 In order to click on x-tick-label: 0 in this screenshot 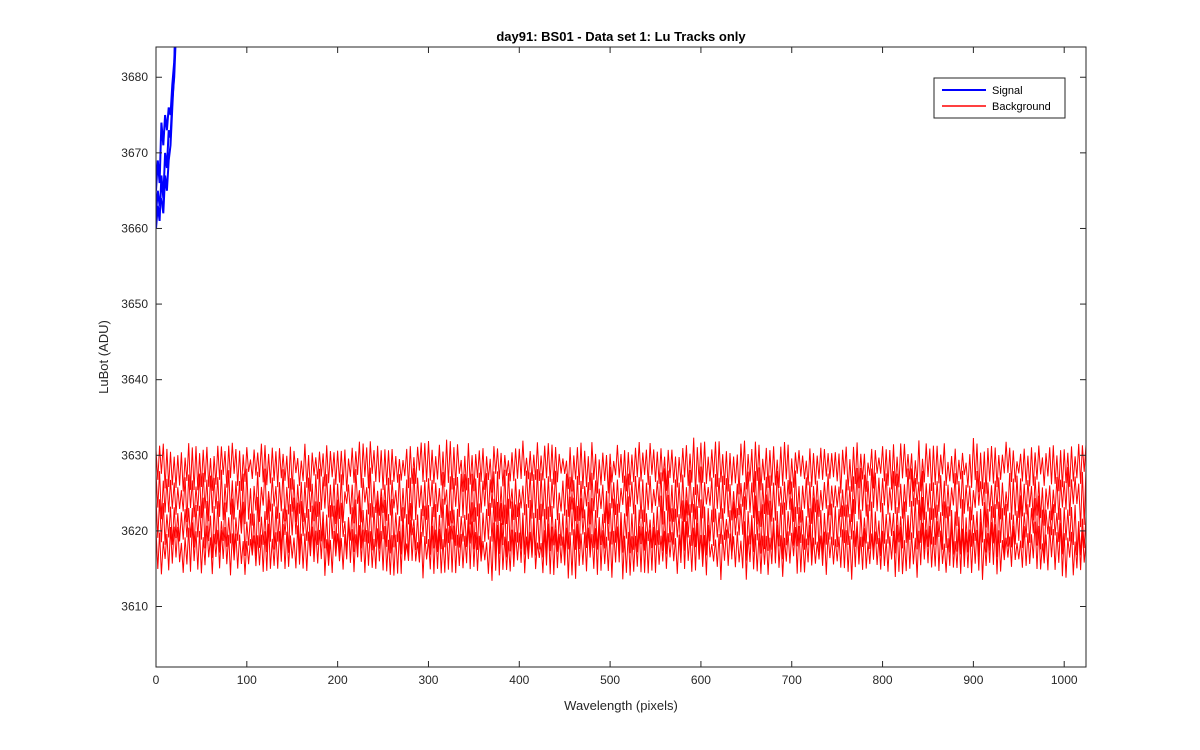, I will do `click(156, 680)`.